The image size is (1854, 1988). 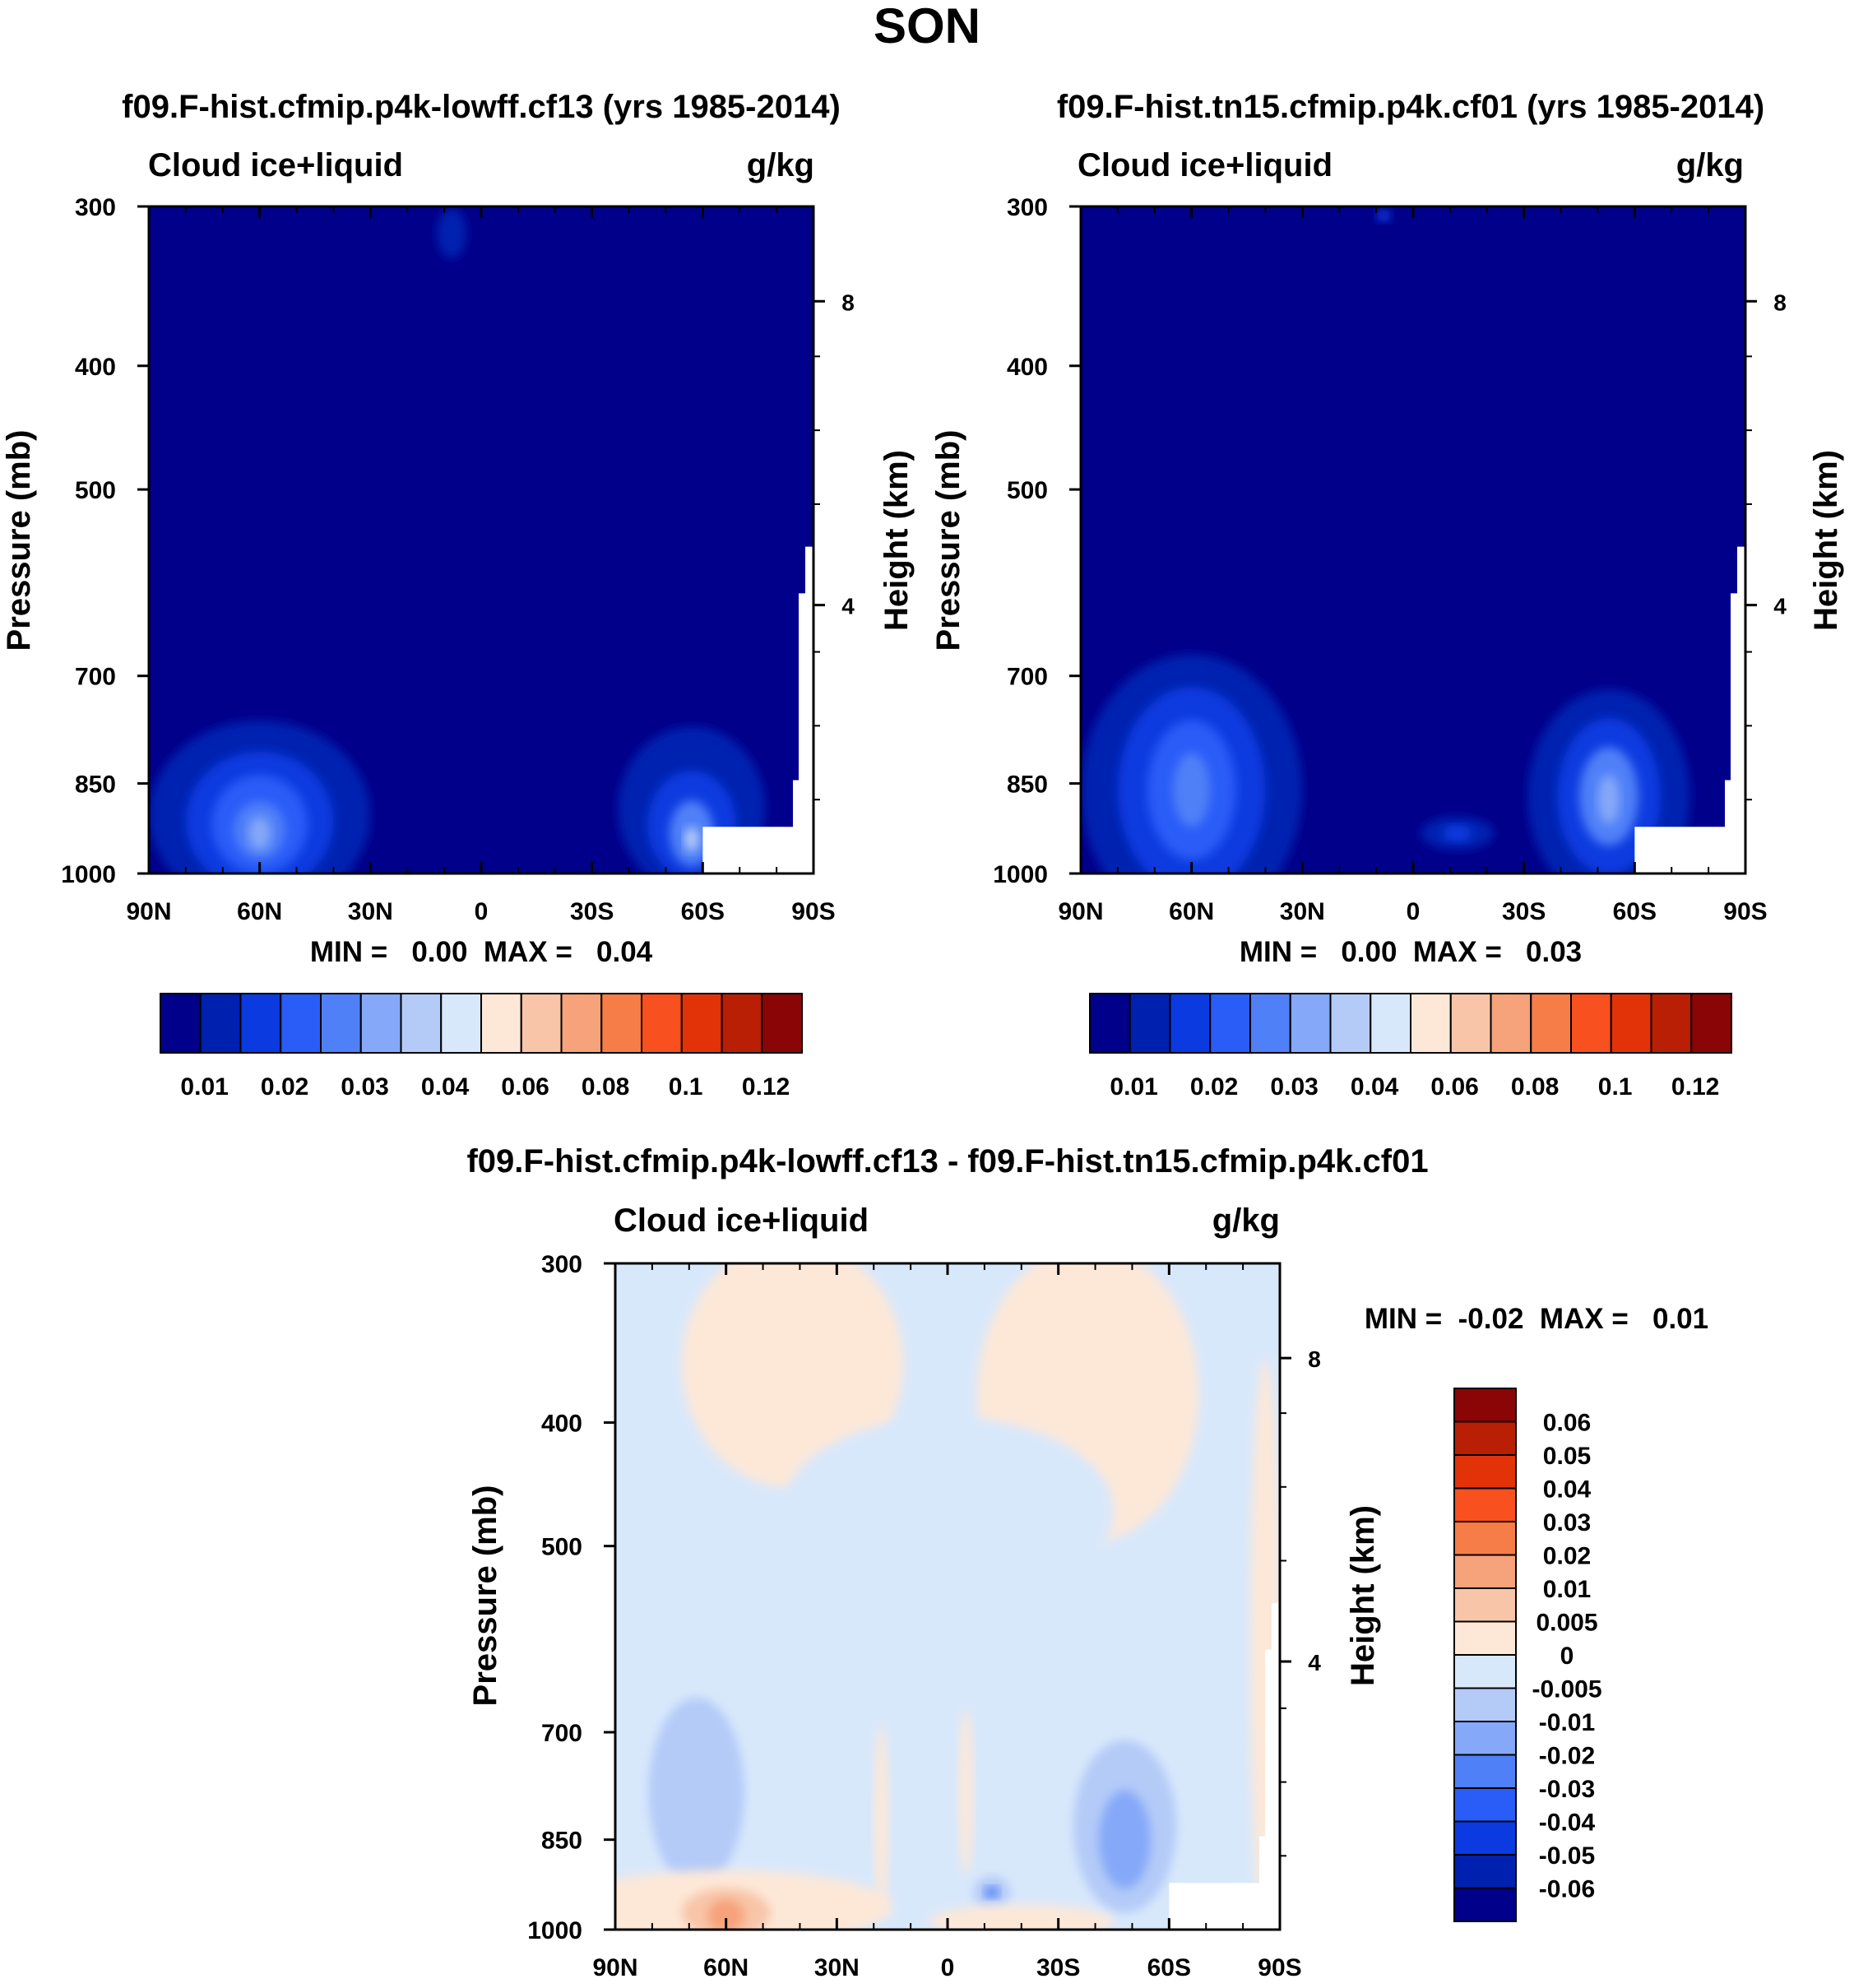 What do you see at coordinates (726, 1968) in the screenshot?
I see `x-tick-label: 60N` at bounding box center [726, 1968].